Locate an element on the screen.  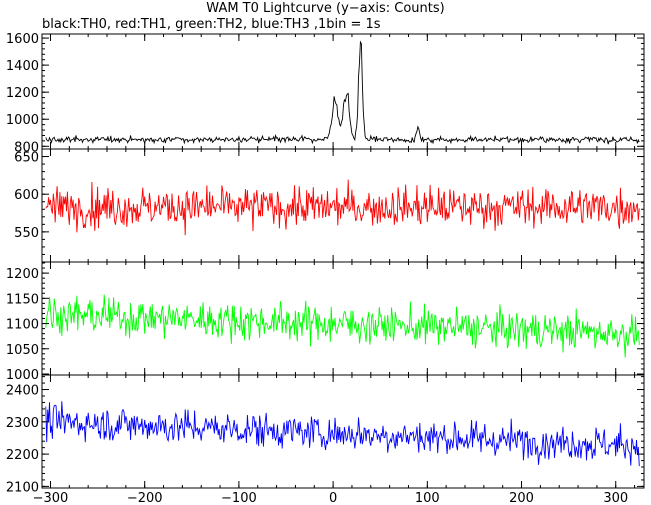
series-line-th3 is located at coordinates (342, 434).